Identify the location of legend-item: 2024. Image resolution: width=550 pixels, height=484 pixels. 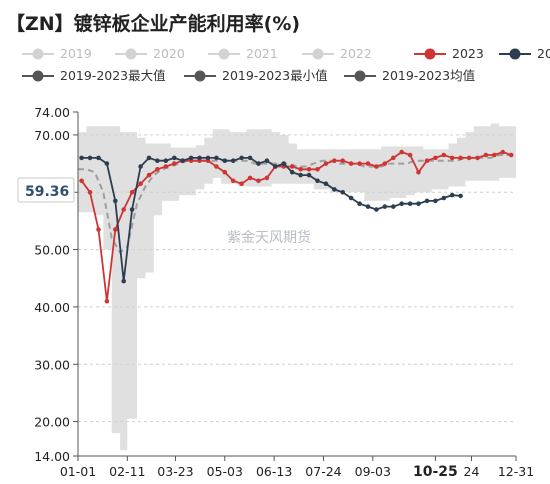
(524, 53).